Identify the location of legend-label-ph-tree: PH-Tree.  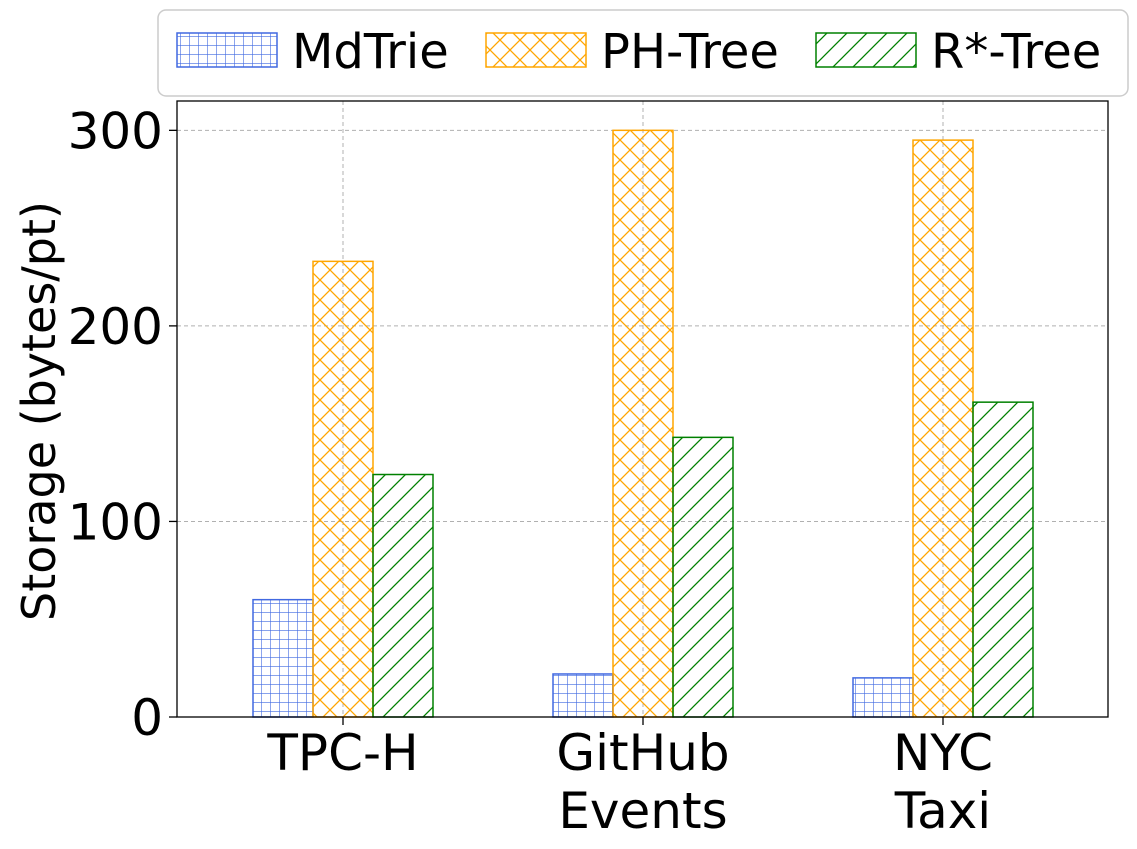
(690, 52).